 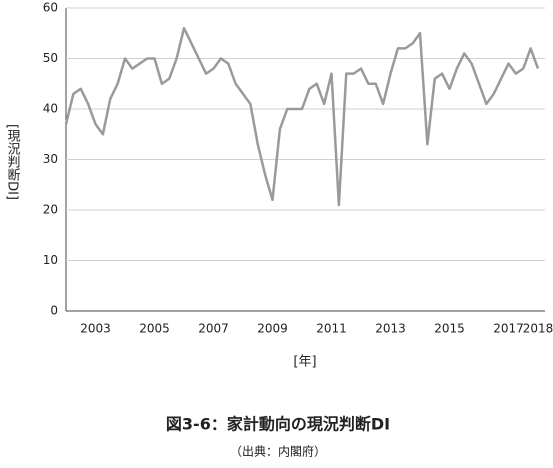 I want to click on chart-subtitle: （出典：内閣府）, so click(x=278, y=451).